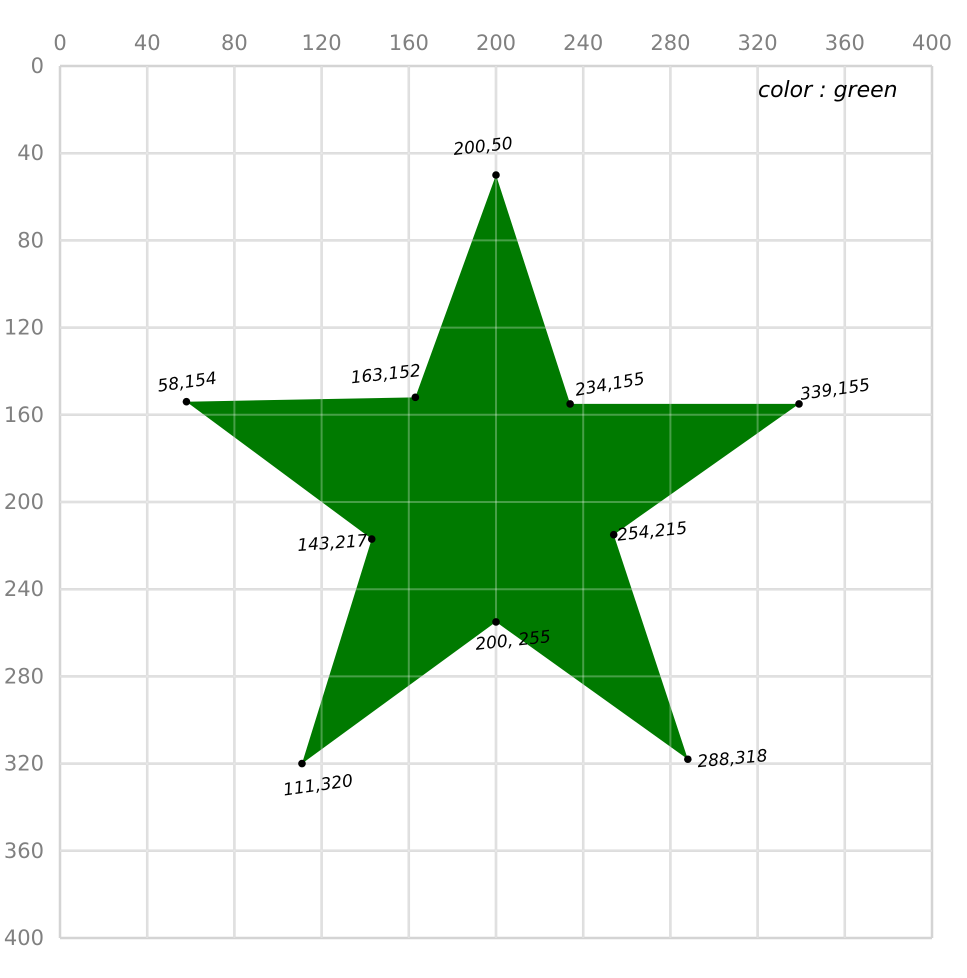  Describe the element at coordinates (835, 390) in the screenshot. I see `vertex-label: 339,155` at that location.